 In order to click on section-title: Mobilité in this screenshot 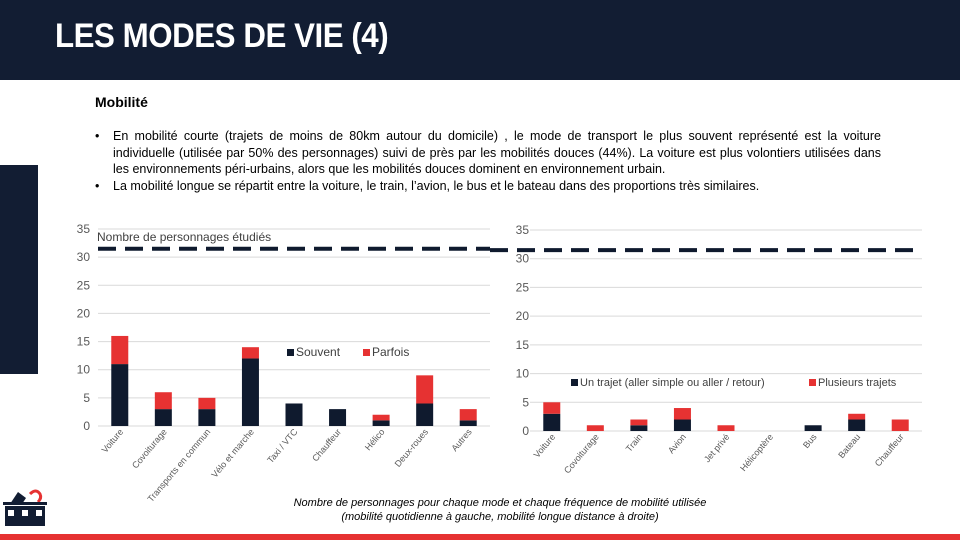, I will do `click(121, 102)`.